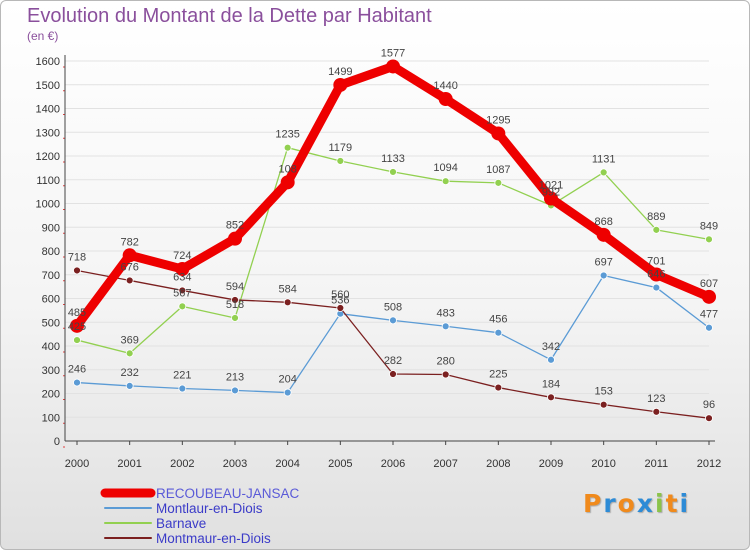  I want to click on data-label: 1087, so click(498, 170).